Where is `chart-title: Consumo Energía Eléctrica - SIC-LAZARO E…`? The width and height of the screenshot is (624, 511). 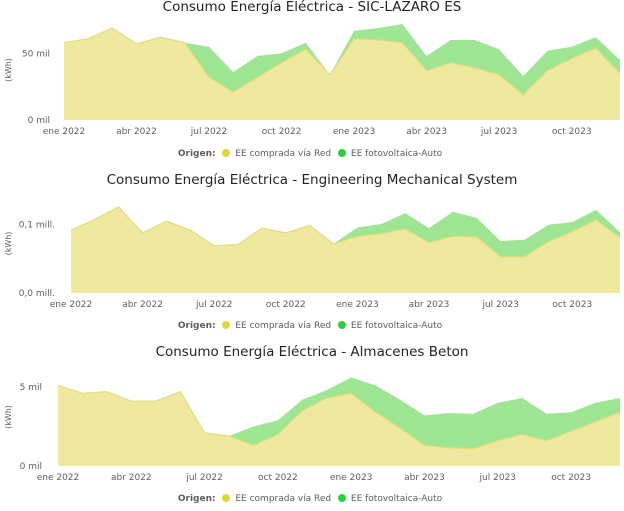
chart-title: Consumo Energía Eléctrica - SIC-LAZARO E… is located at coordinates (312, 7).